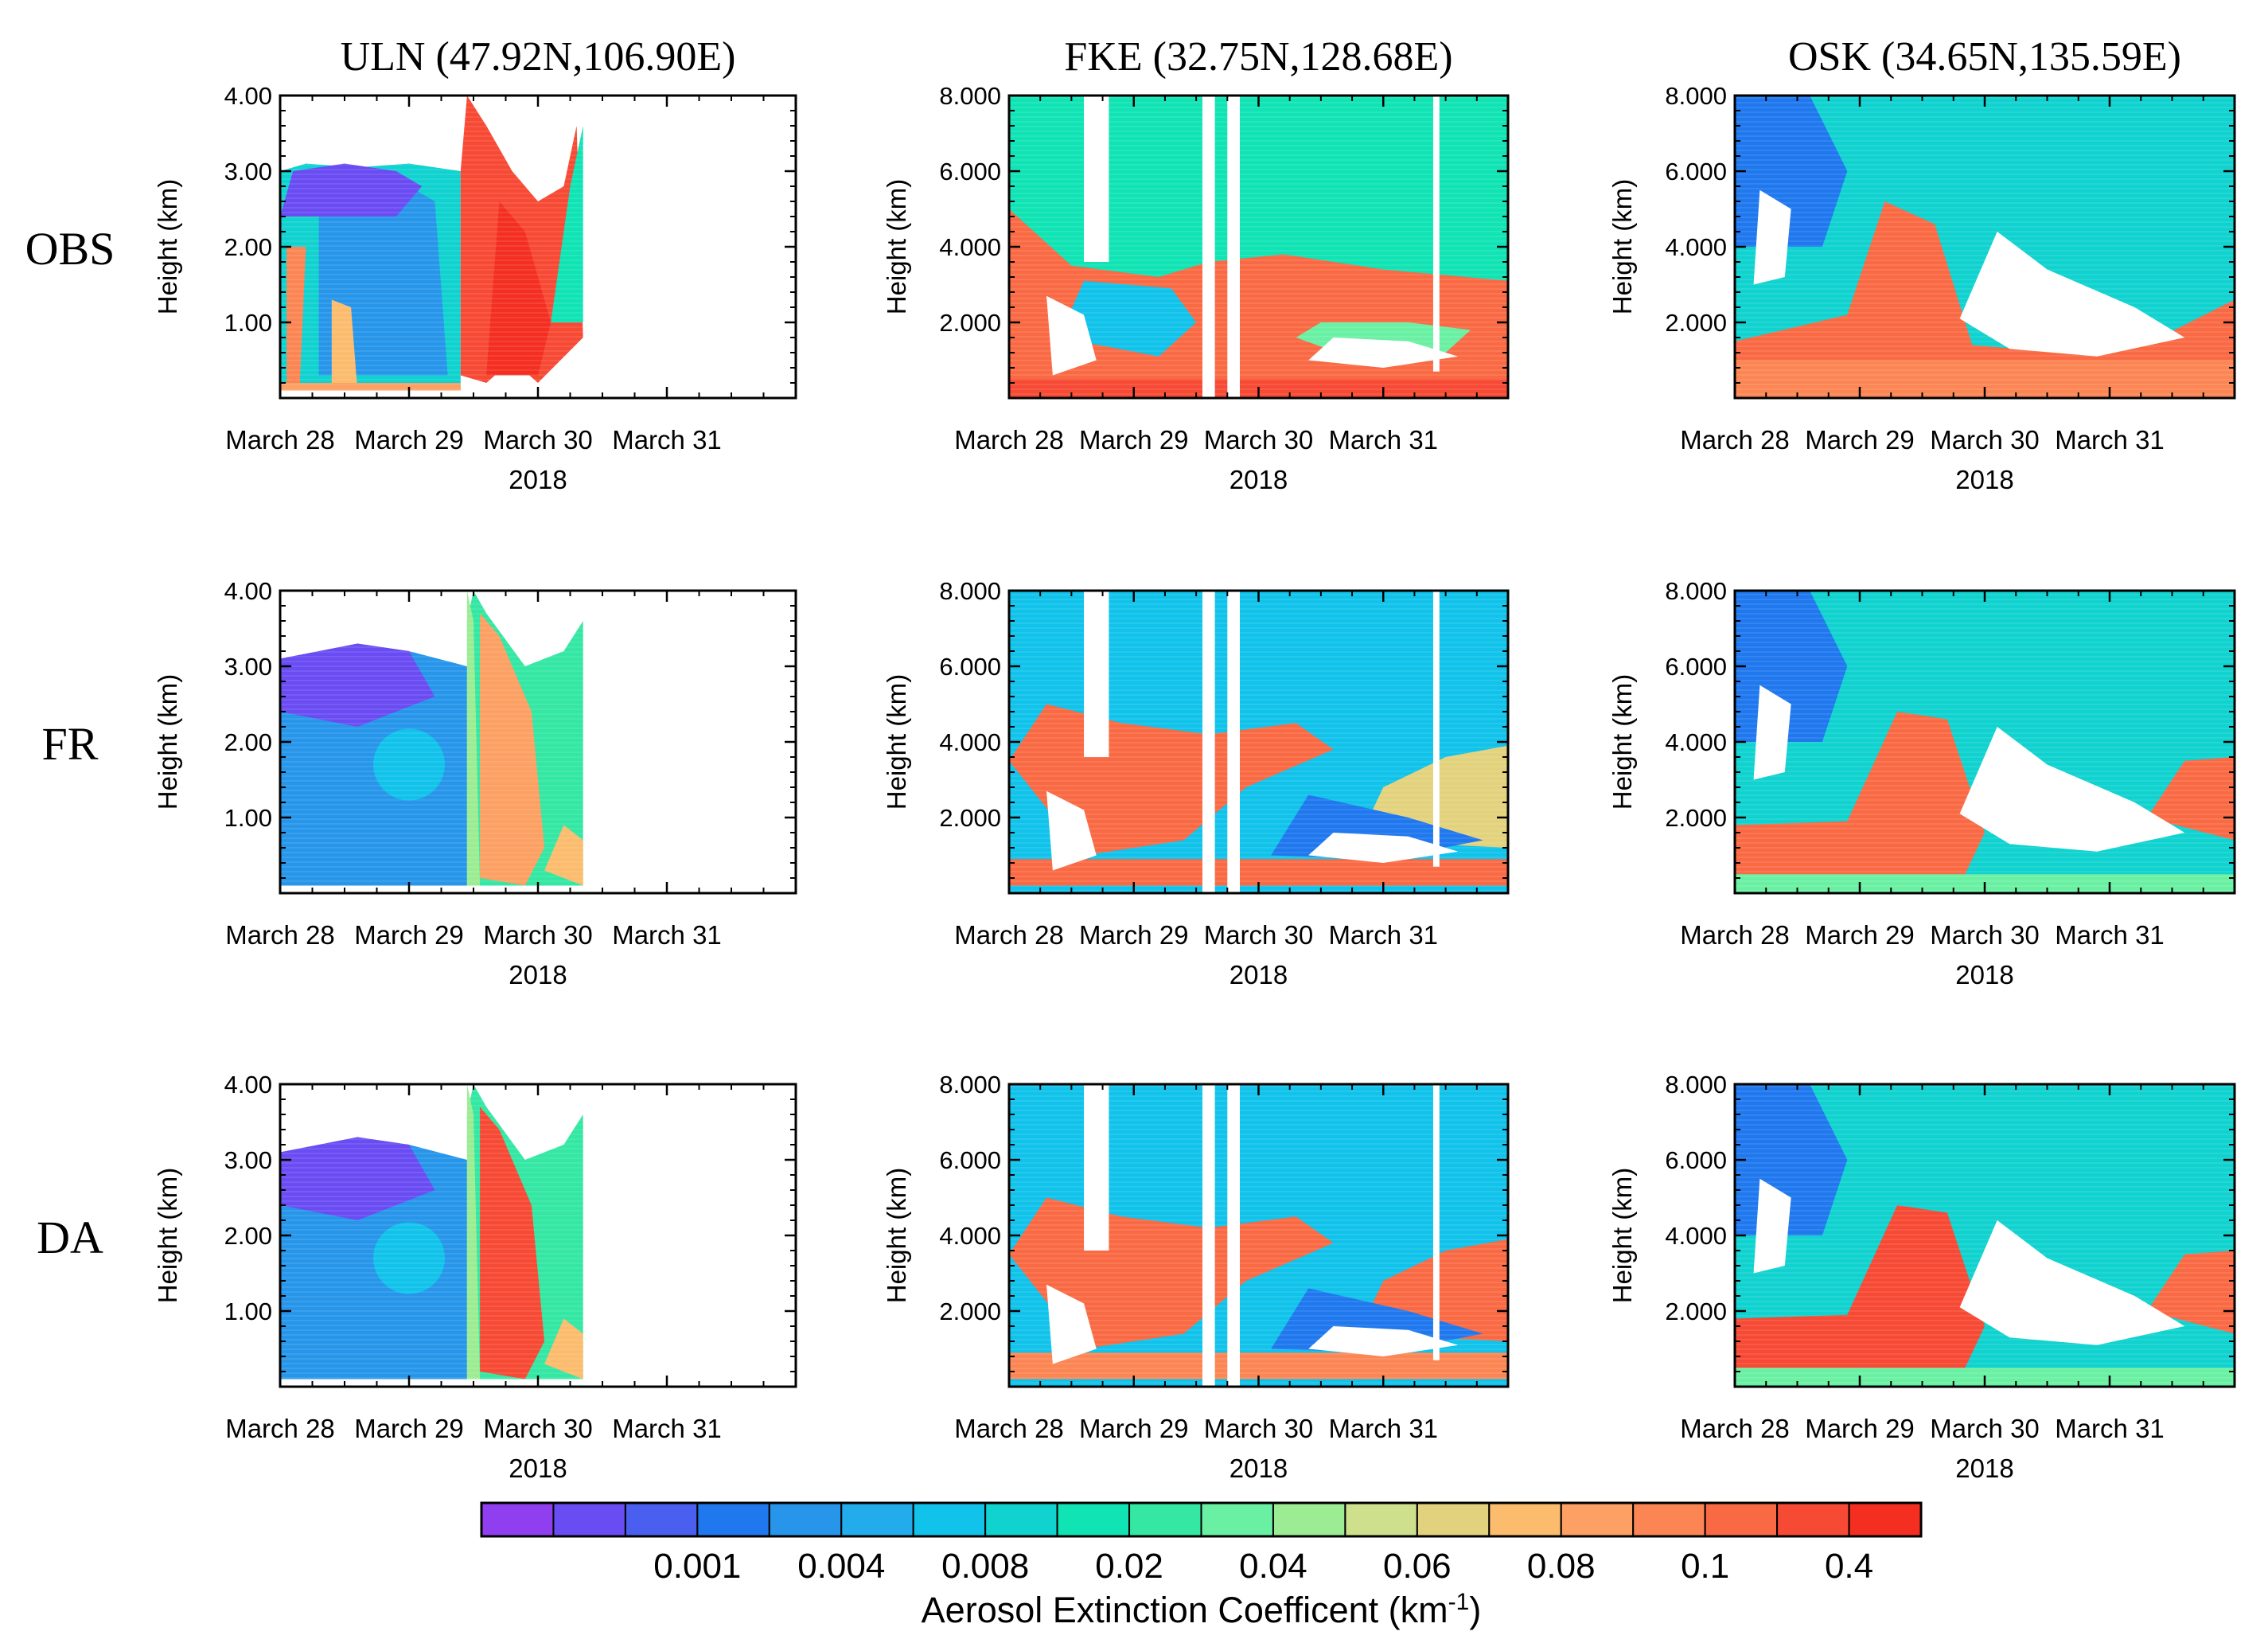 The image size is (2268, 1643). I want to click on station-title: ULN (47.92N,106.90E), so click(538, 57).